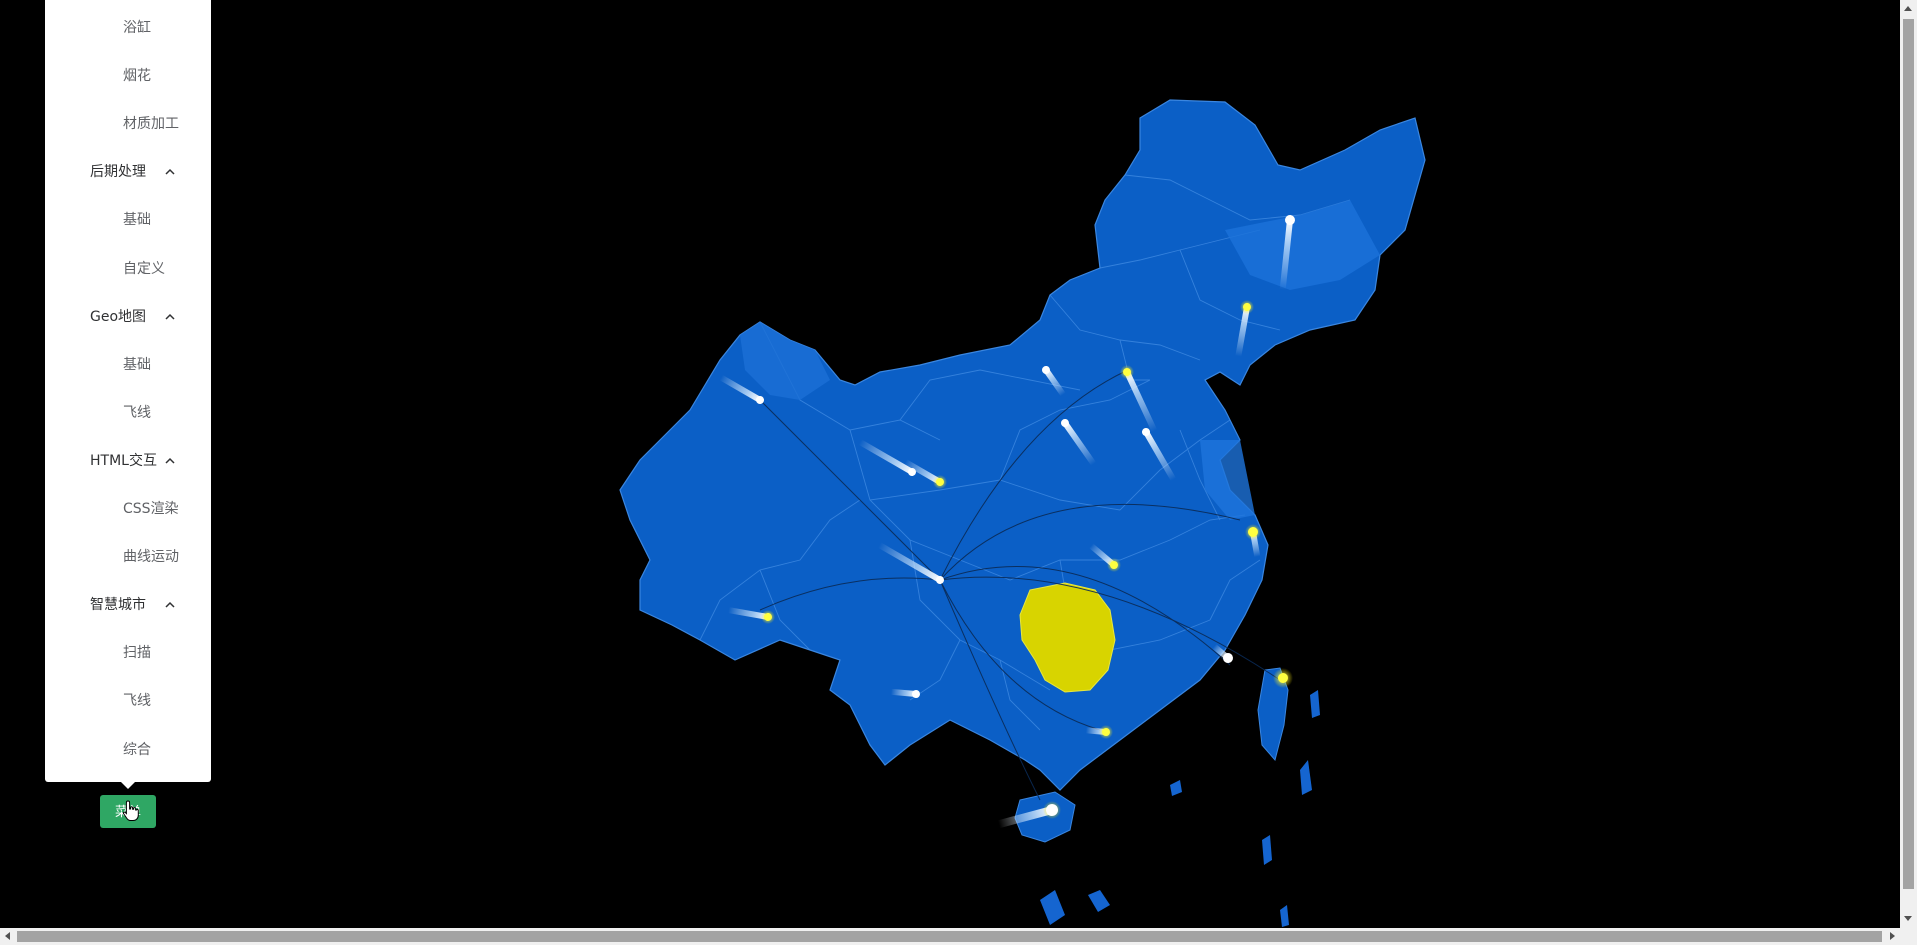  I want to click on menu-item-8: 飞线, so click(128, 413).